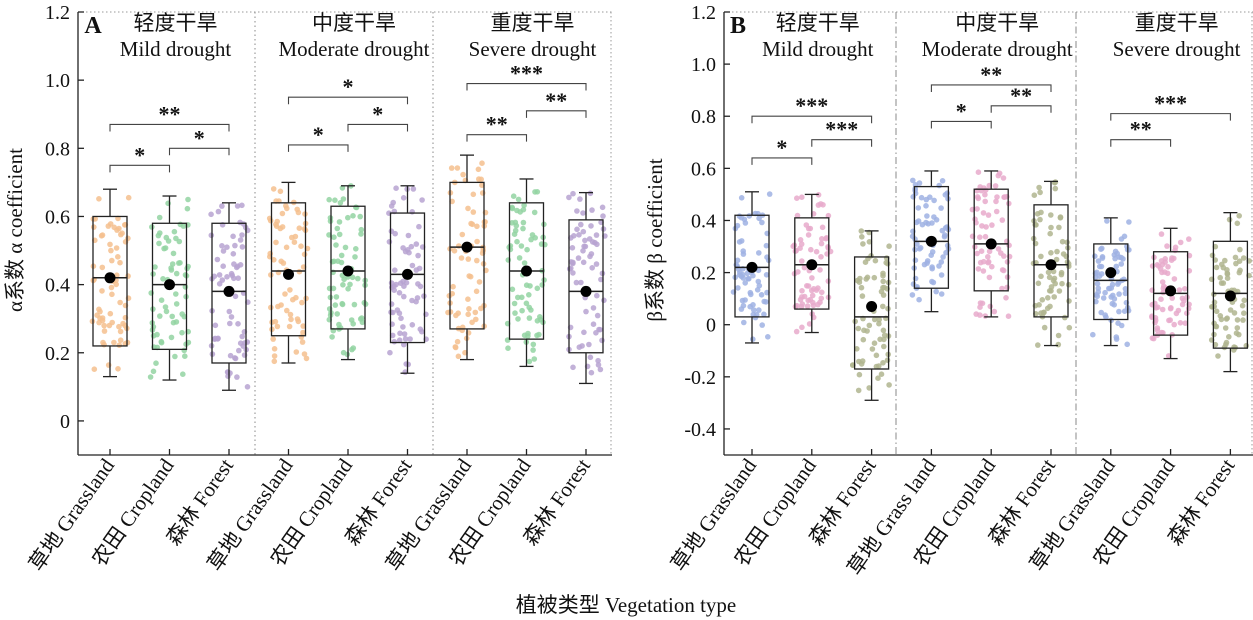  I want to click on significance-bracket, so click(812, 119).